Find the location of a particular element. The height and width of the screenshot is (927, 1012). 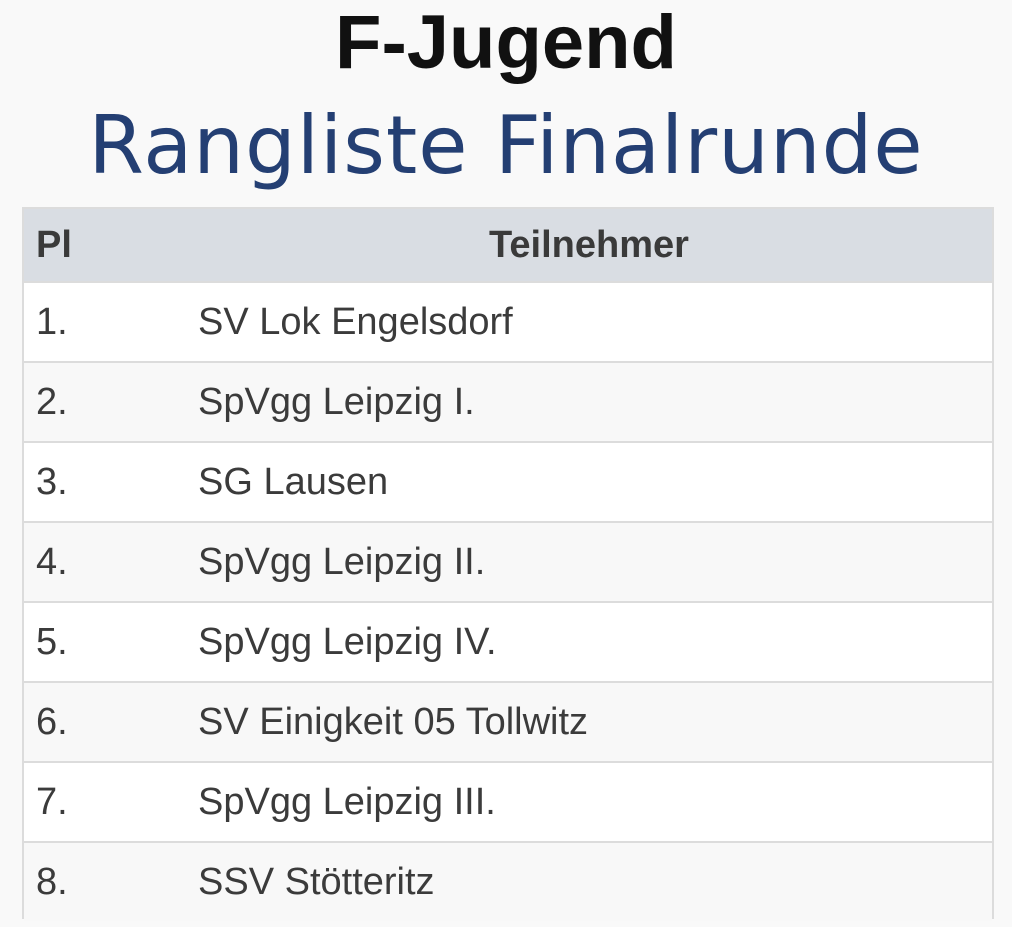

row-team: SpVgg Leipzig II. is located at coordinates (589, 561).